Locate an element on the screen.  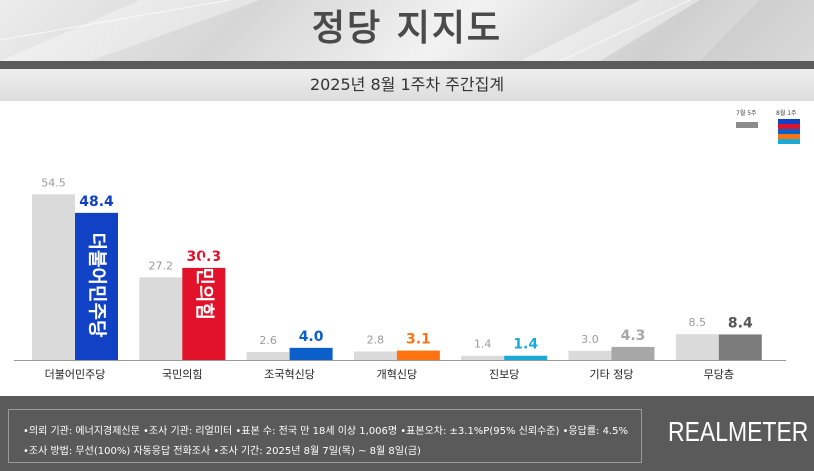
value-label-curr-4: 1.4 is located at coordinates (525, 345).